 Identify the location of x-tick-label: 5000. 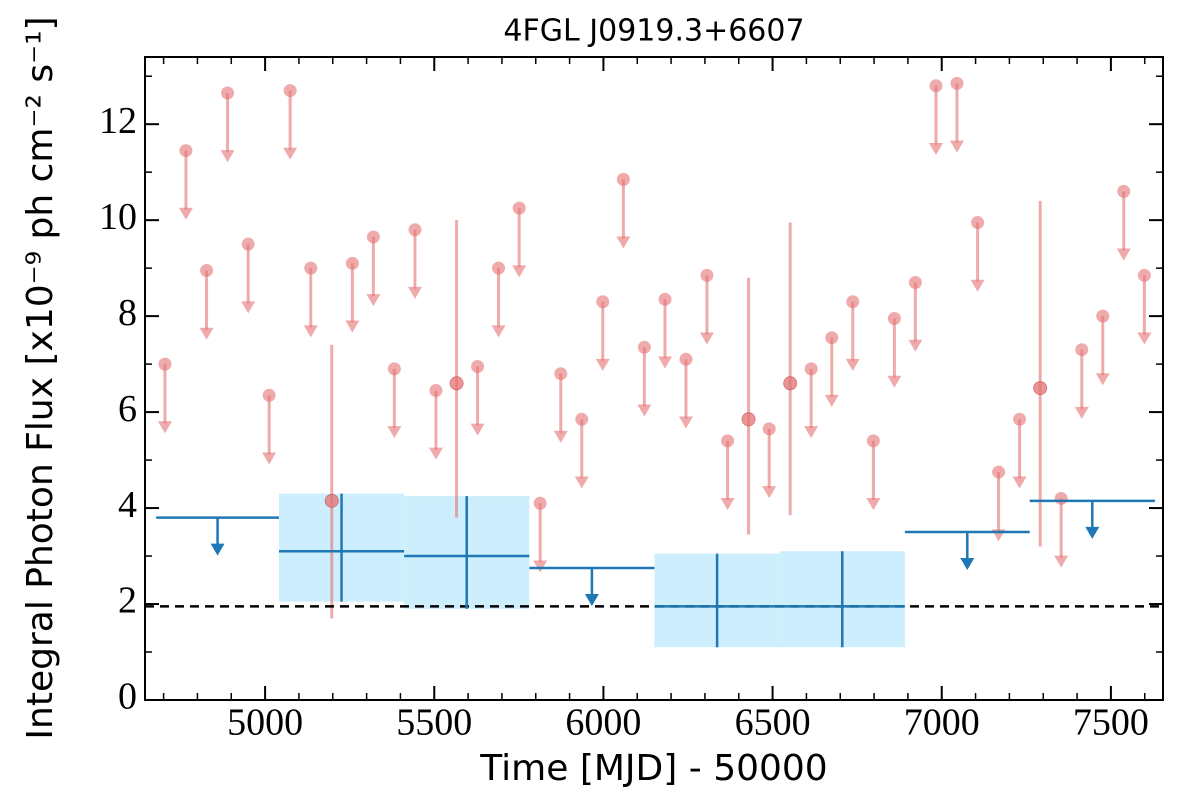
(265, 723).